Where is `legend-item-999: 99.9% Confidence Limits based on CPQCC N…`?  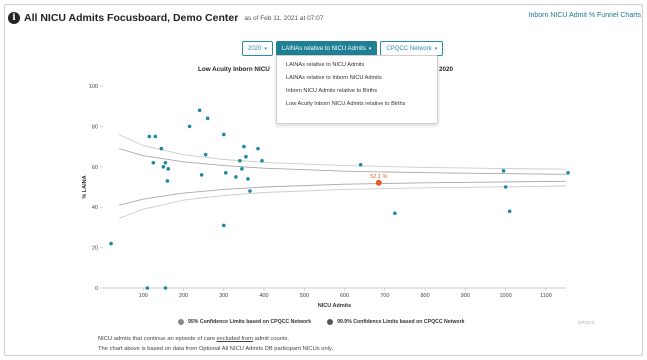
legend-item-999: 99.9% Confidence Limits based on CPQCC N… is located at coordinates (396, 322).